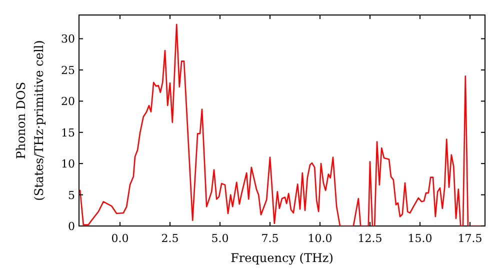  Describe the element at coordinates (270, 238) in the screenshot. I see `x-tick-label: 7.5` at that location.